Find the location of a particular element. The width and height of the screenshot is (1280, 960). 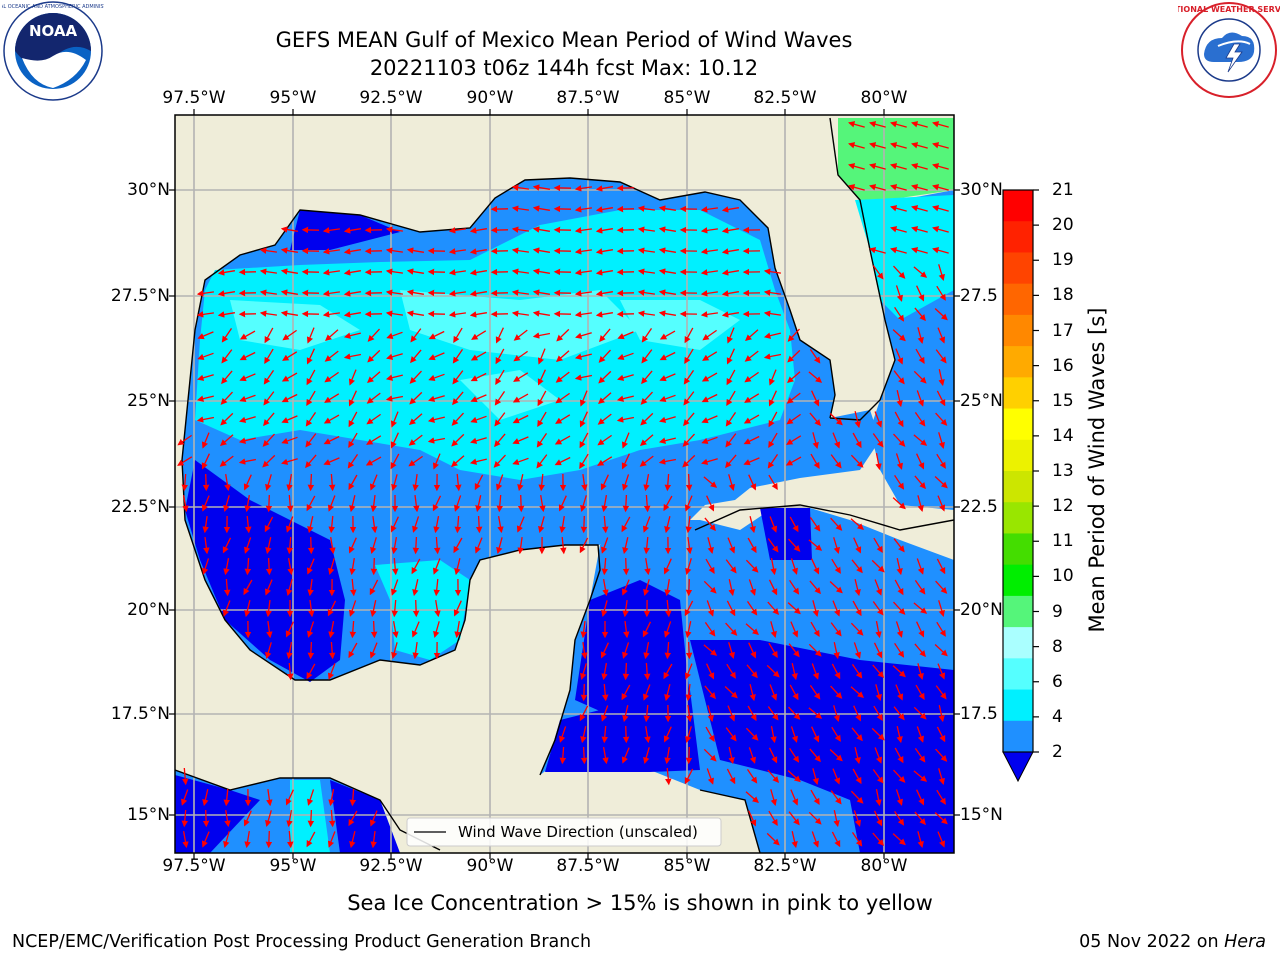

colorbar-segment is located at coordinates (1018, 362).